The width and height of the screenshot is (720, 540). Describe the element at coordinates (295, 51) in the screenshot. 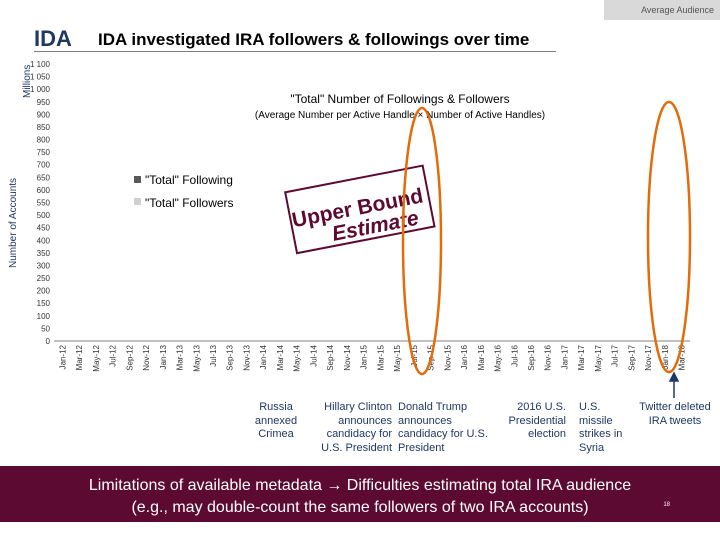

I see `title-divider` at that location.